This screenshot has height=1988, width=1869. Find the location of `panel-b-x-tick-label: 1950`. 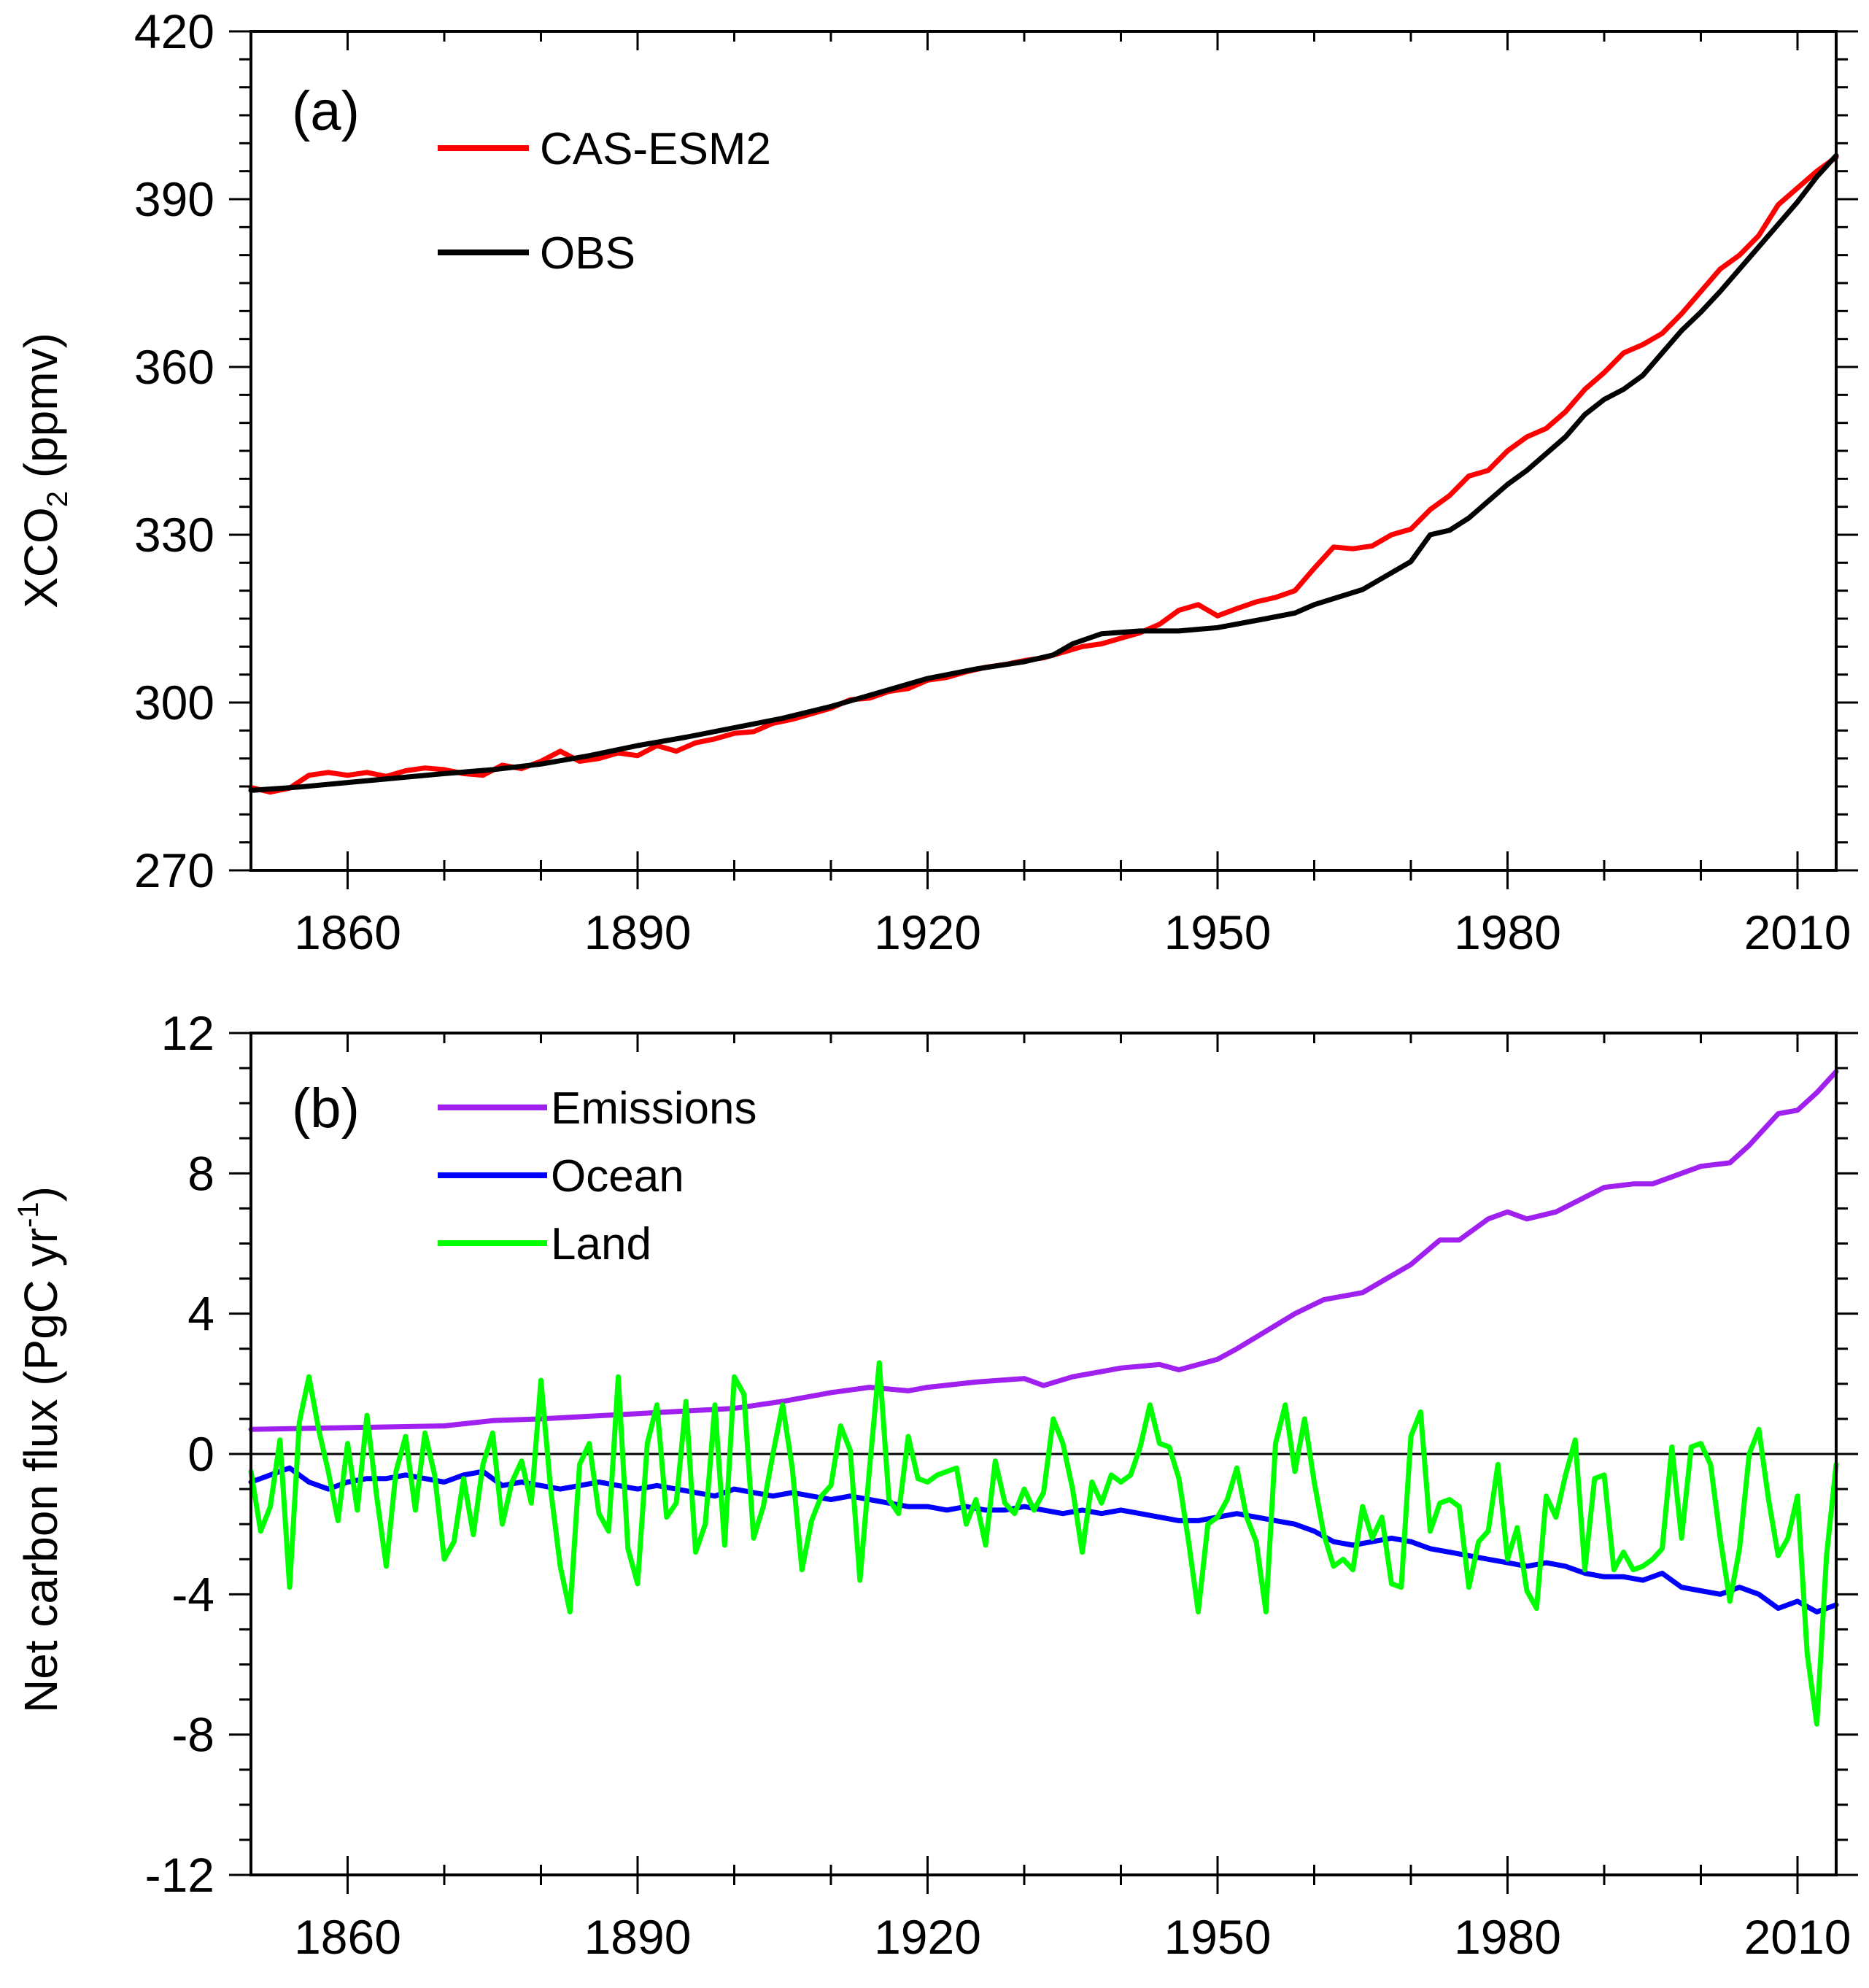

panel-b-x-tick-label: 1950 is located at coordinates (1218, 1937).